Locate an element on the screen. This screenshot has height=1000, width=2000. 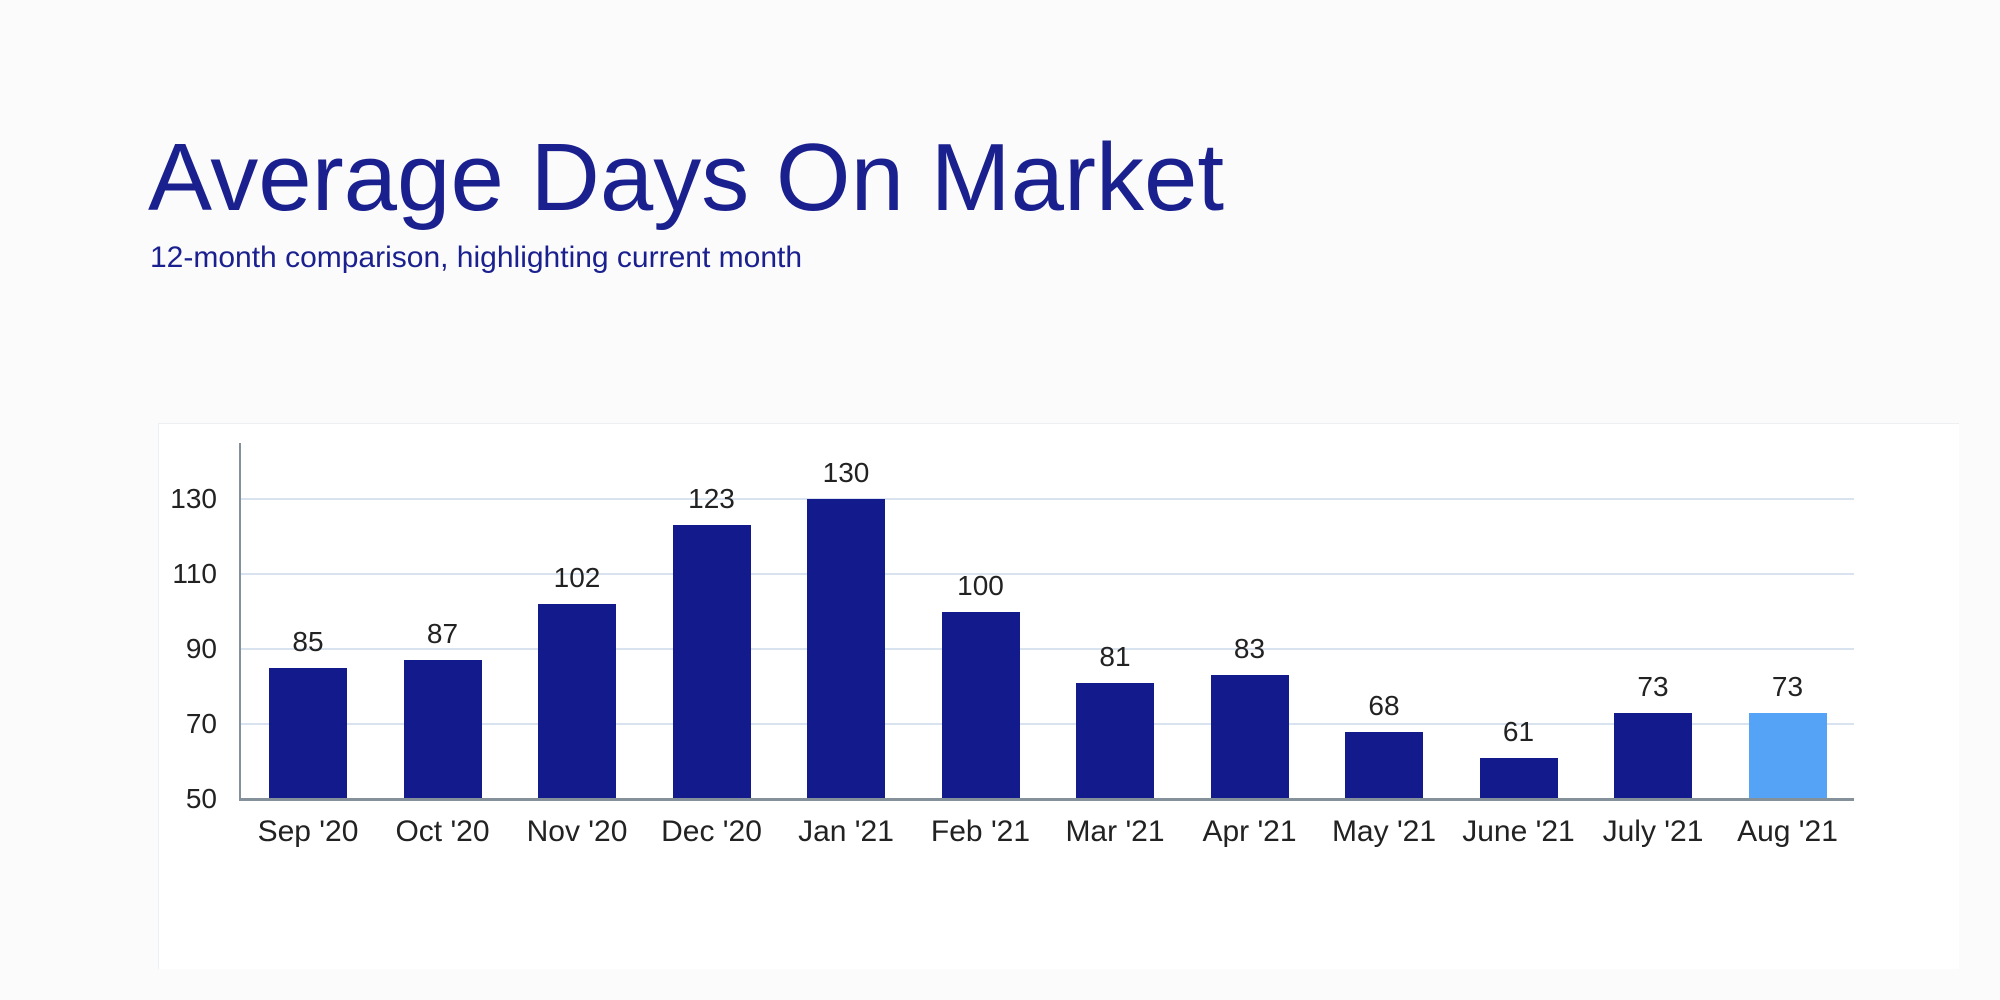
bar-value-label: 85 is located at coordinates (308, 641).